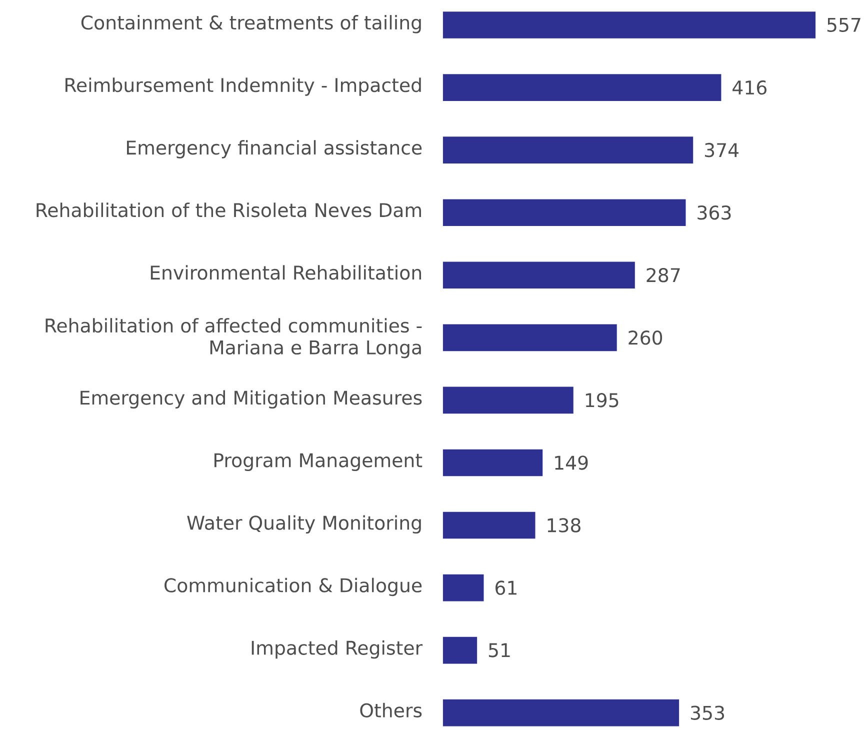 The image size is (865, 738). I want to click on data-label: 61, so click(506, 587).